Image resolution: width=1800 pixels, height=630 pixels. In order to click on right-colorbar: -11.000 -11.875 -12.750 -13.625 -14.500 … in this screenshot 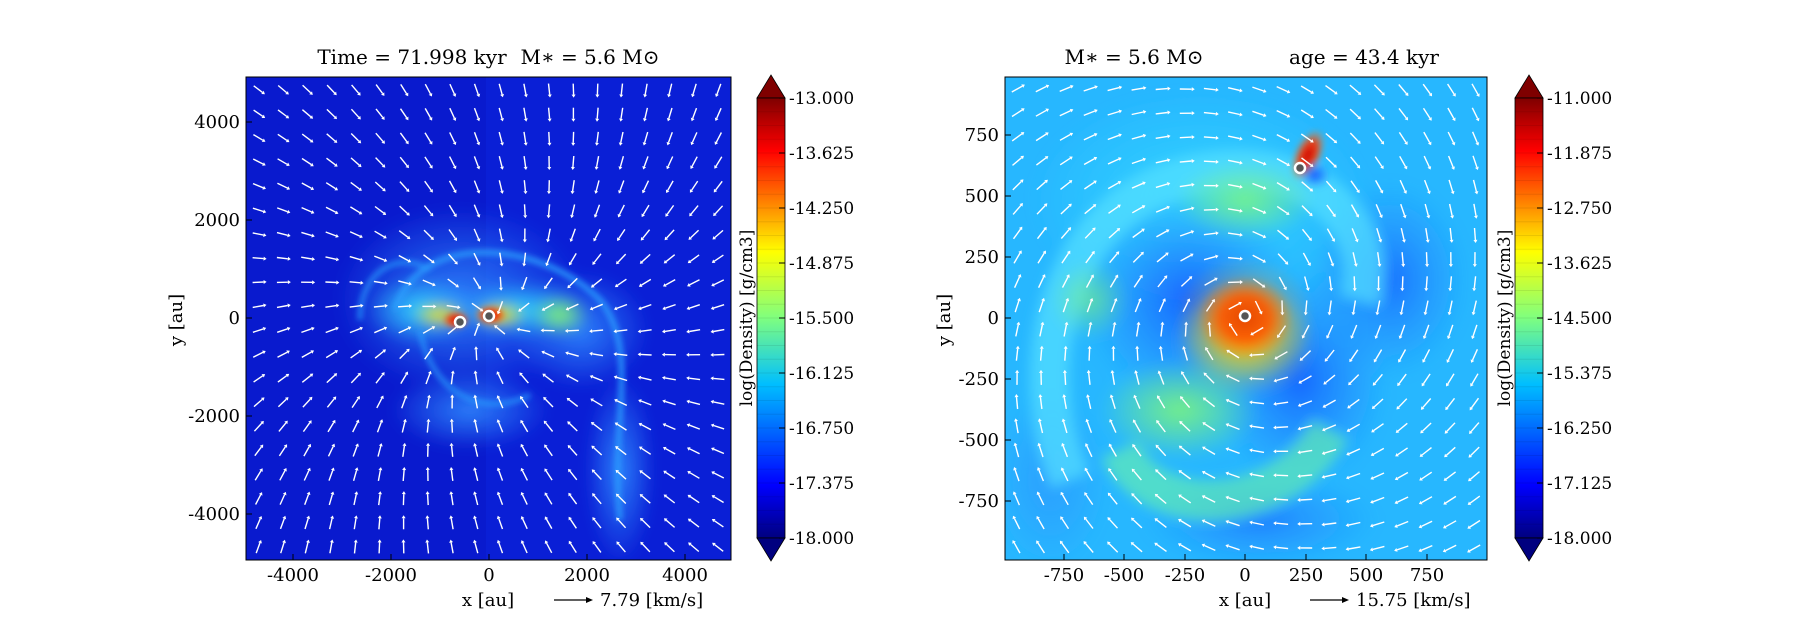, I will do `click(1553, 318)`.